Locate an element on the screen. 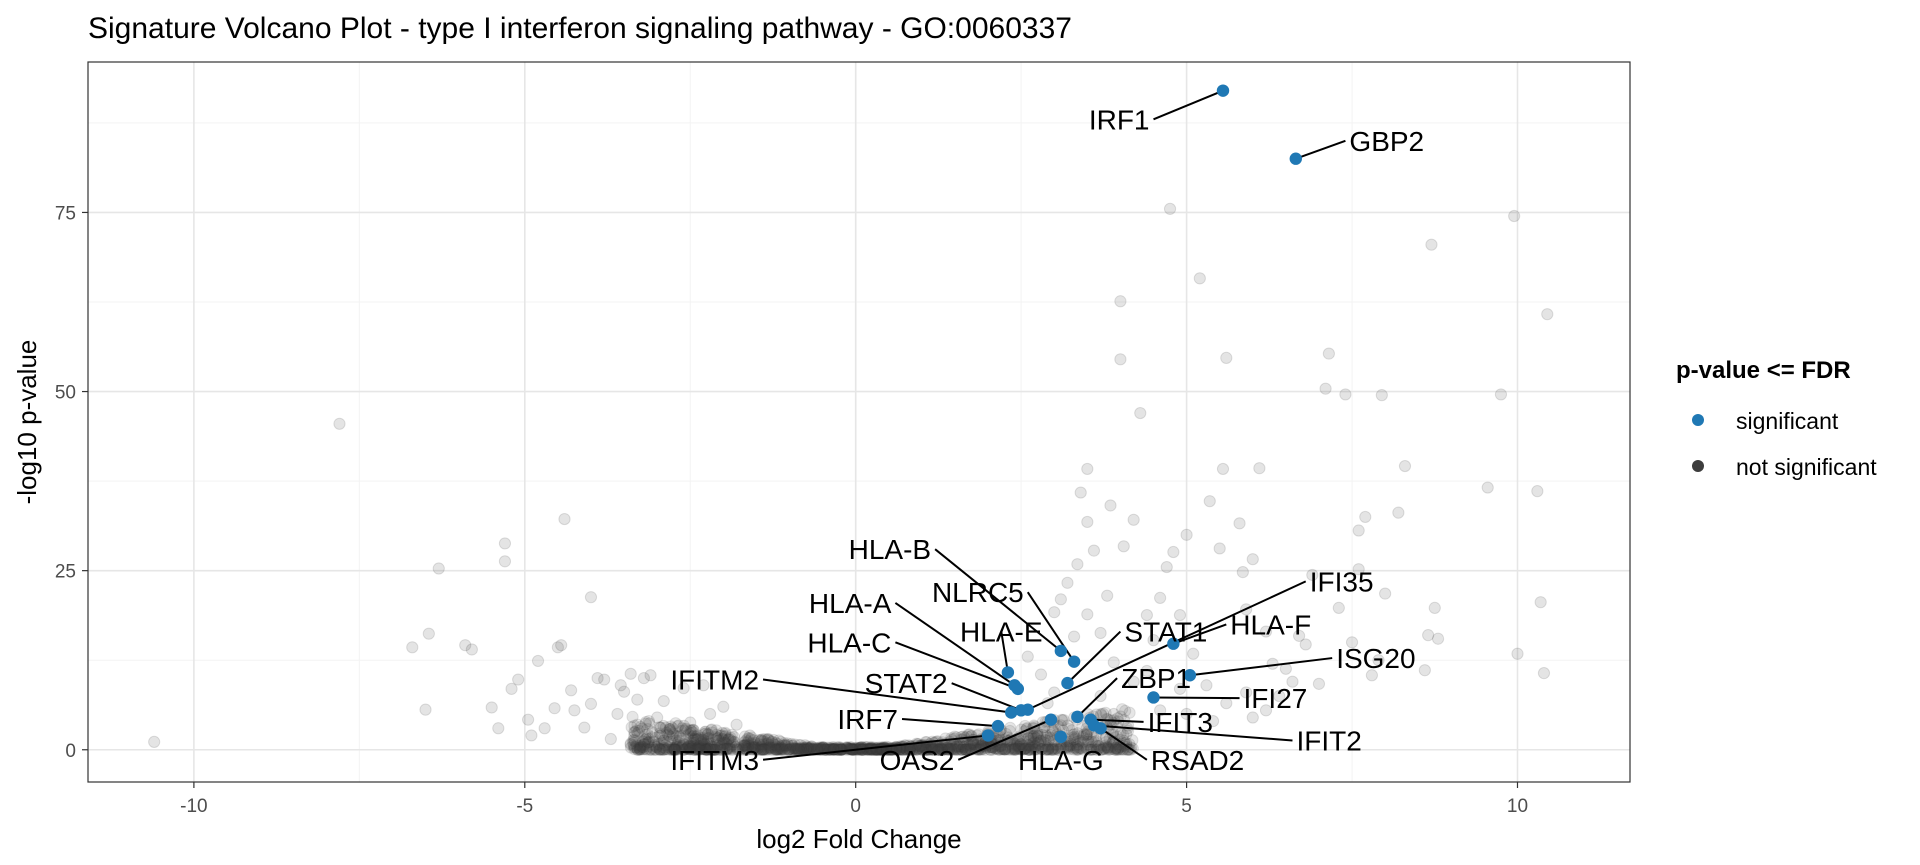  leader-line-oas2 is located at coordinates (1004, 739).